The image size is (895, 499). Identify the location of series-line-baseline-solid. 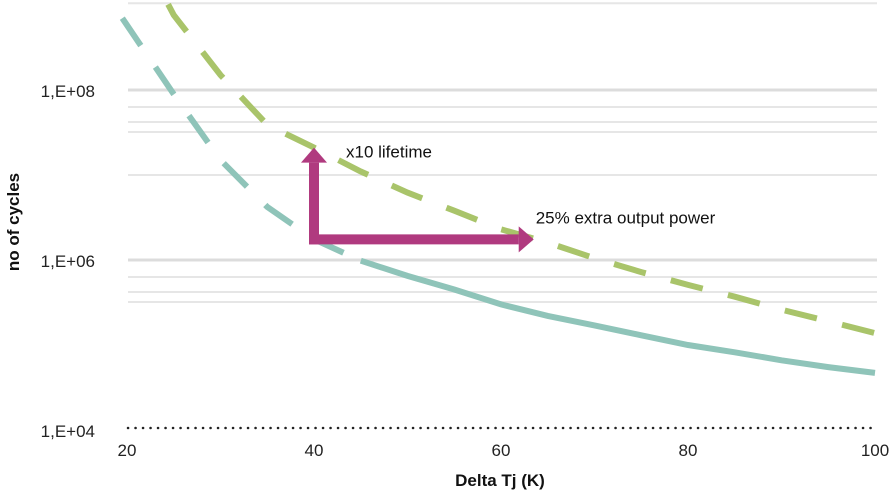
(617, 316).